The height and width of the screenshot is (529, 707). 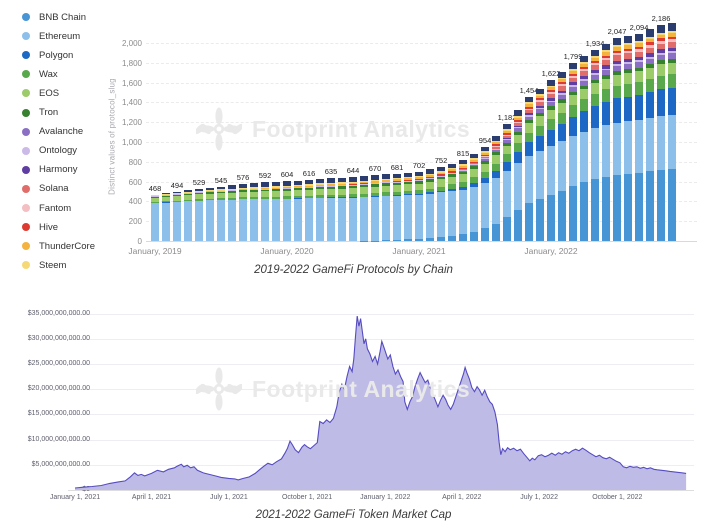 I want to click on y-axis-tick-label: $10,000,000,000.00, so click(x=58, y=439).